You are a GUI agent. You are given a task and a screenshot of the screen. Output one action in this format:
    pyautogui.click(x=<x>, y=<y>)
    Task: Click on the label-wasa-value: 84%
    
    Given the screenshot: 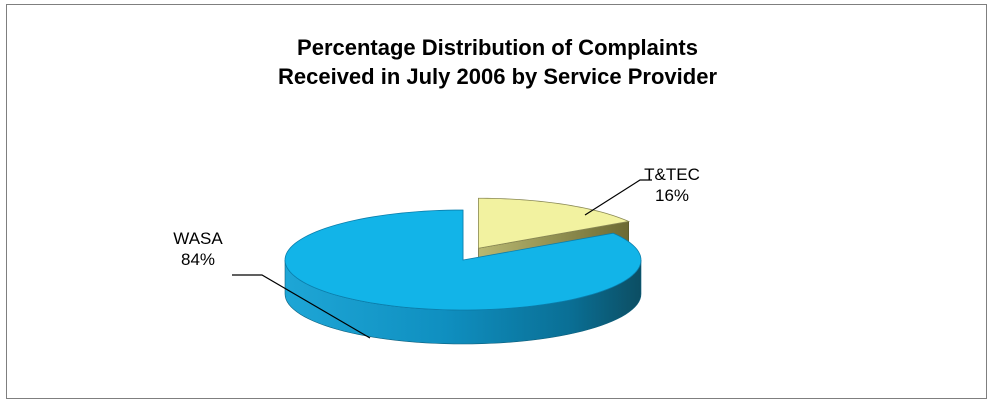 What is the action you would take?
    pyautogui.click(x=198, y=259)
    